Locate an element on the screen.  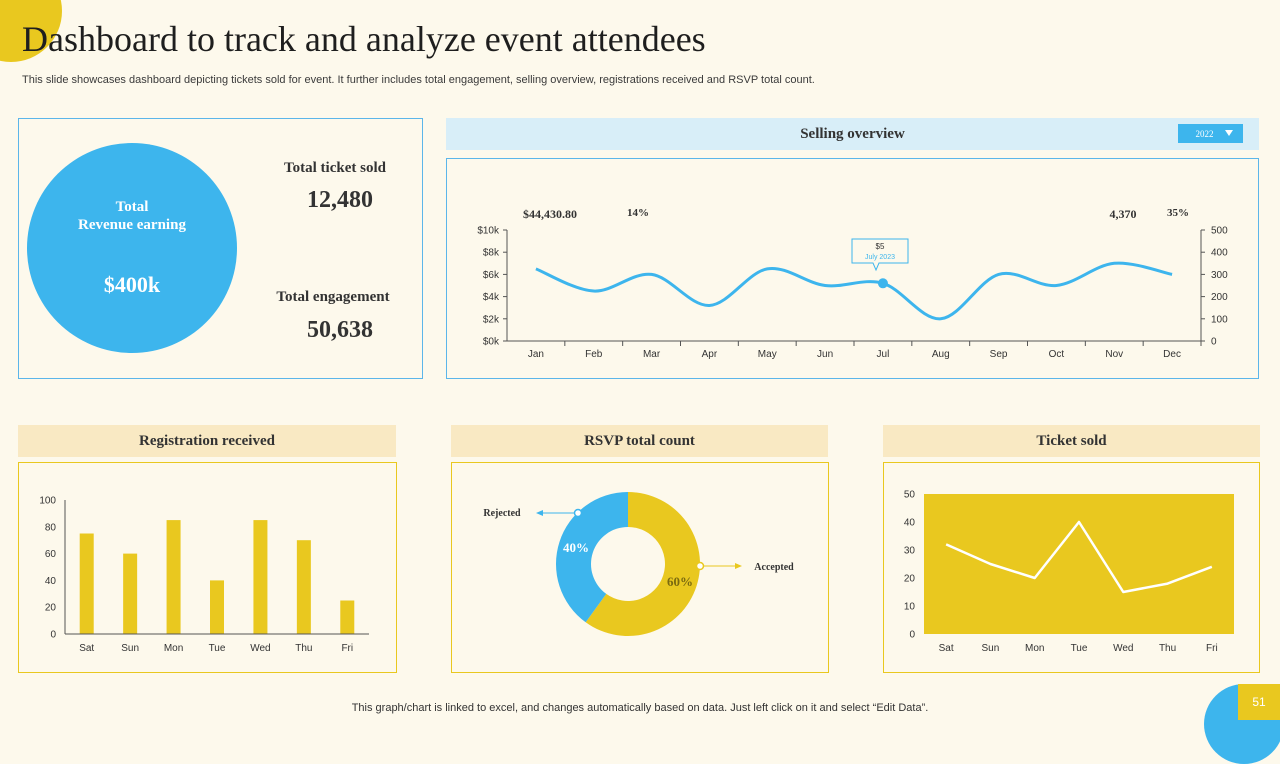
rsvp-slice-rejected is located at coordinates (592, 557).